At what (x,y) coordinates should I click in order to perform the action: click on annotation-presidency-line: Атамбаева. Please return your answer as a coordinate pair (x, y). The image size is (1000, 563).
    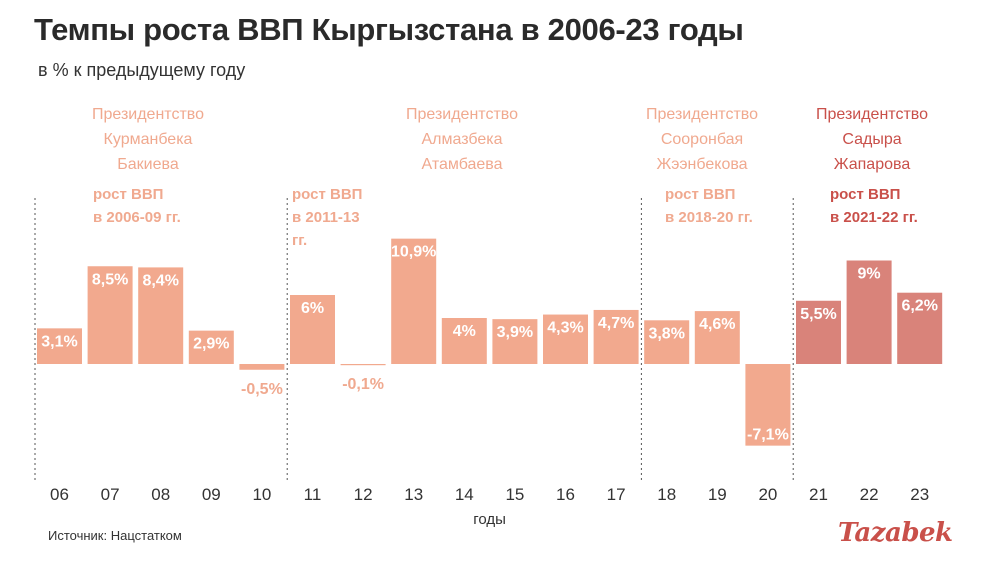
    Looking at the image, I should click on (462, 164).